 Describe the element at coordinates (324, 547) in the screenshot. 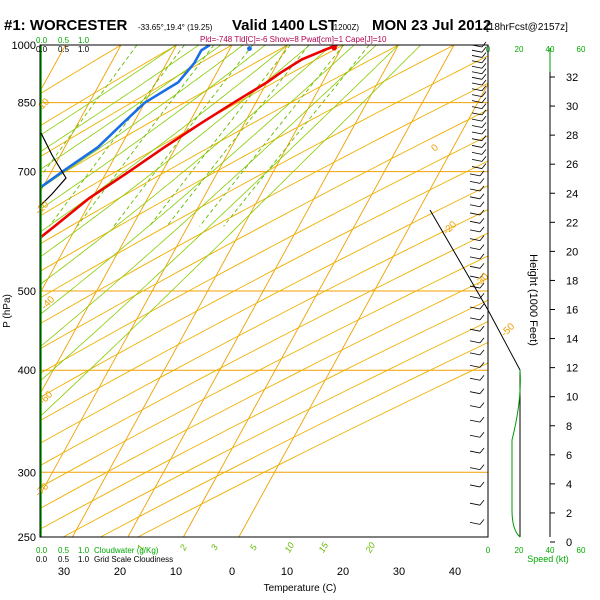

I see `mixing-ratio-label: 15` at that location.